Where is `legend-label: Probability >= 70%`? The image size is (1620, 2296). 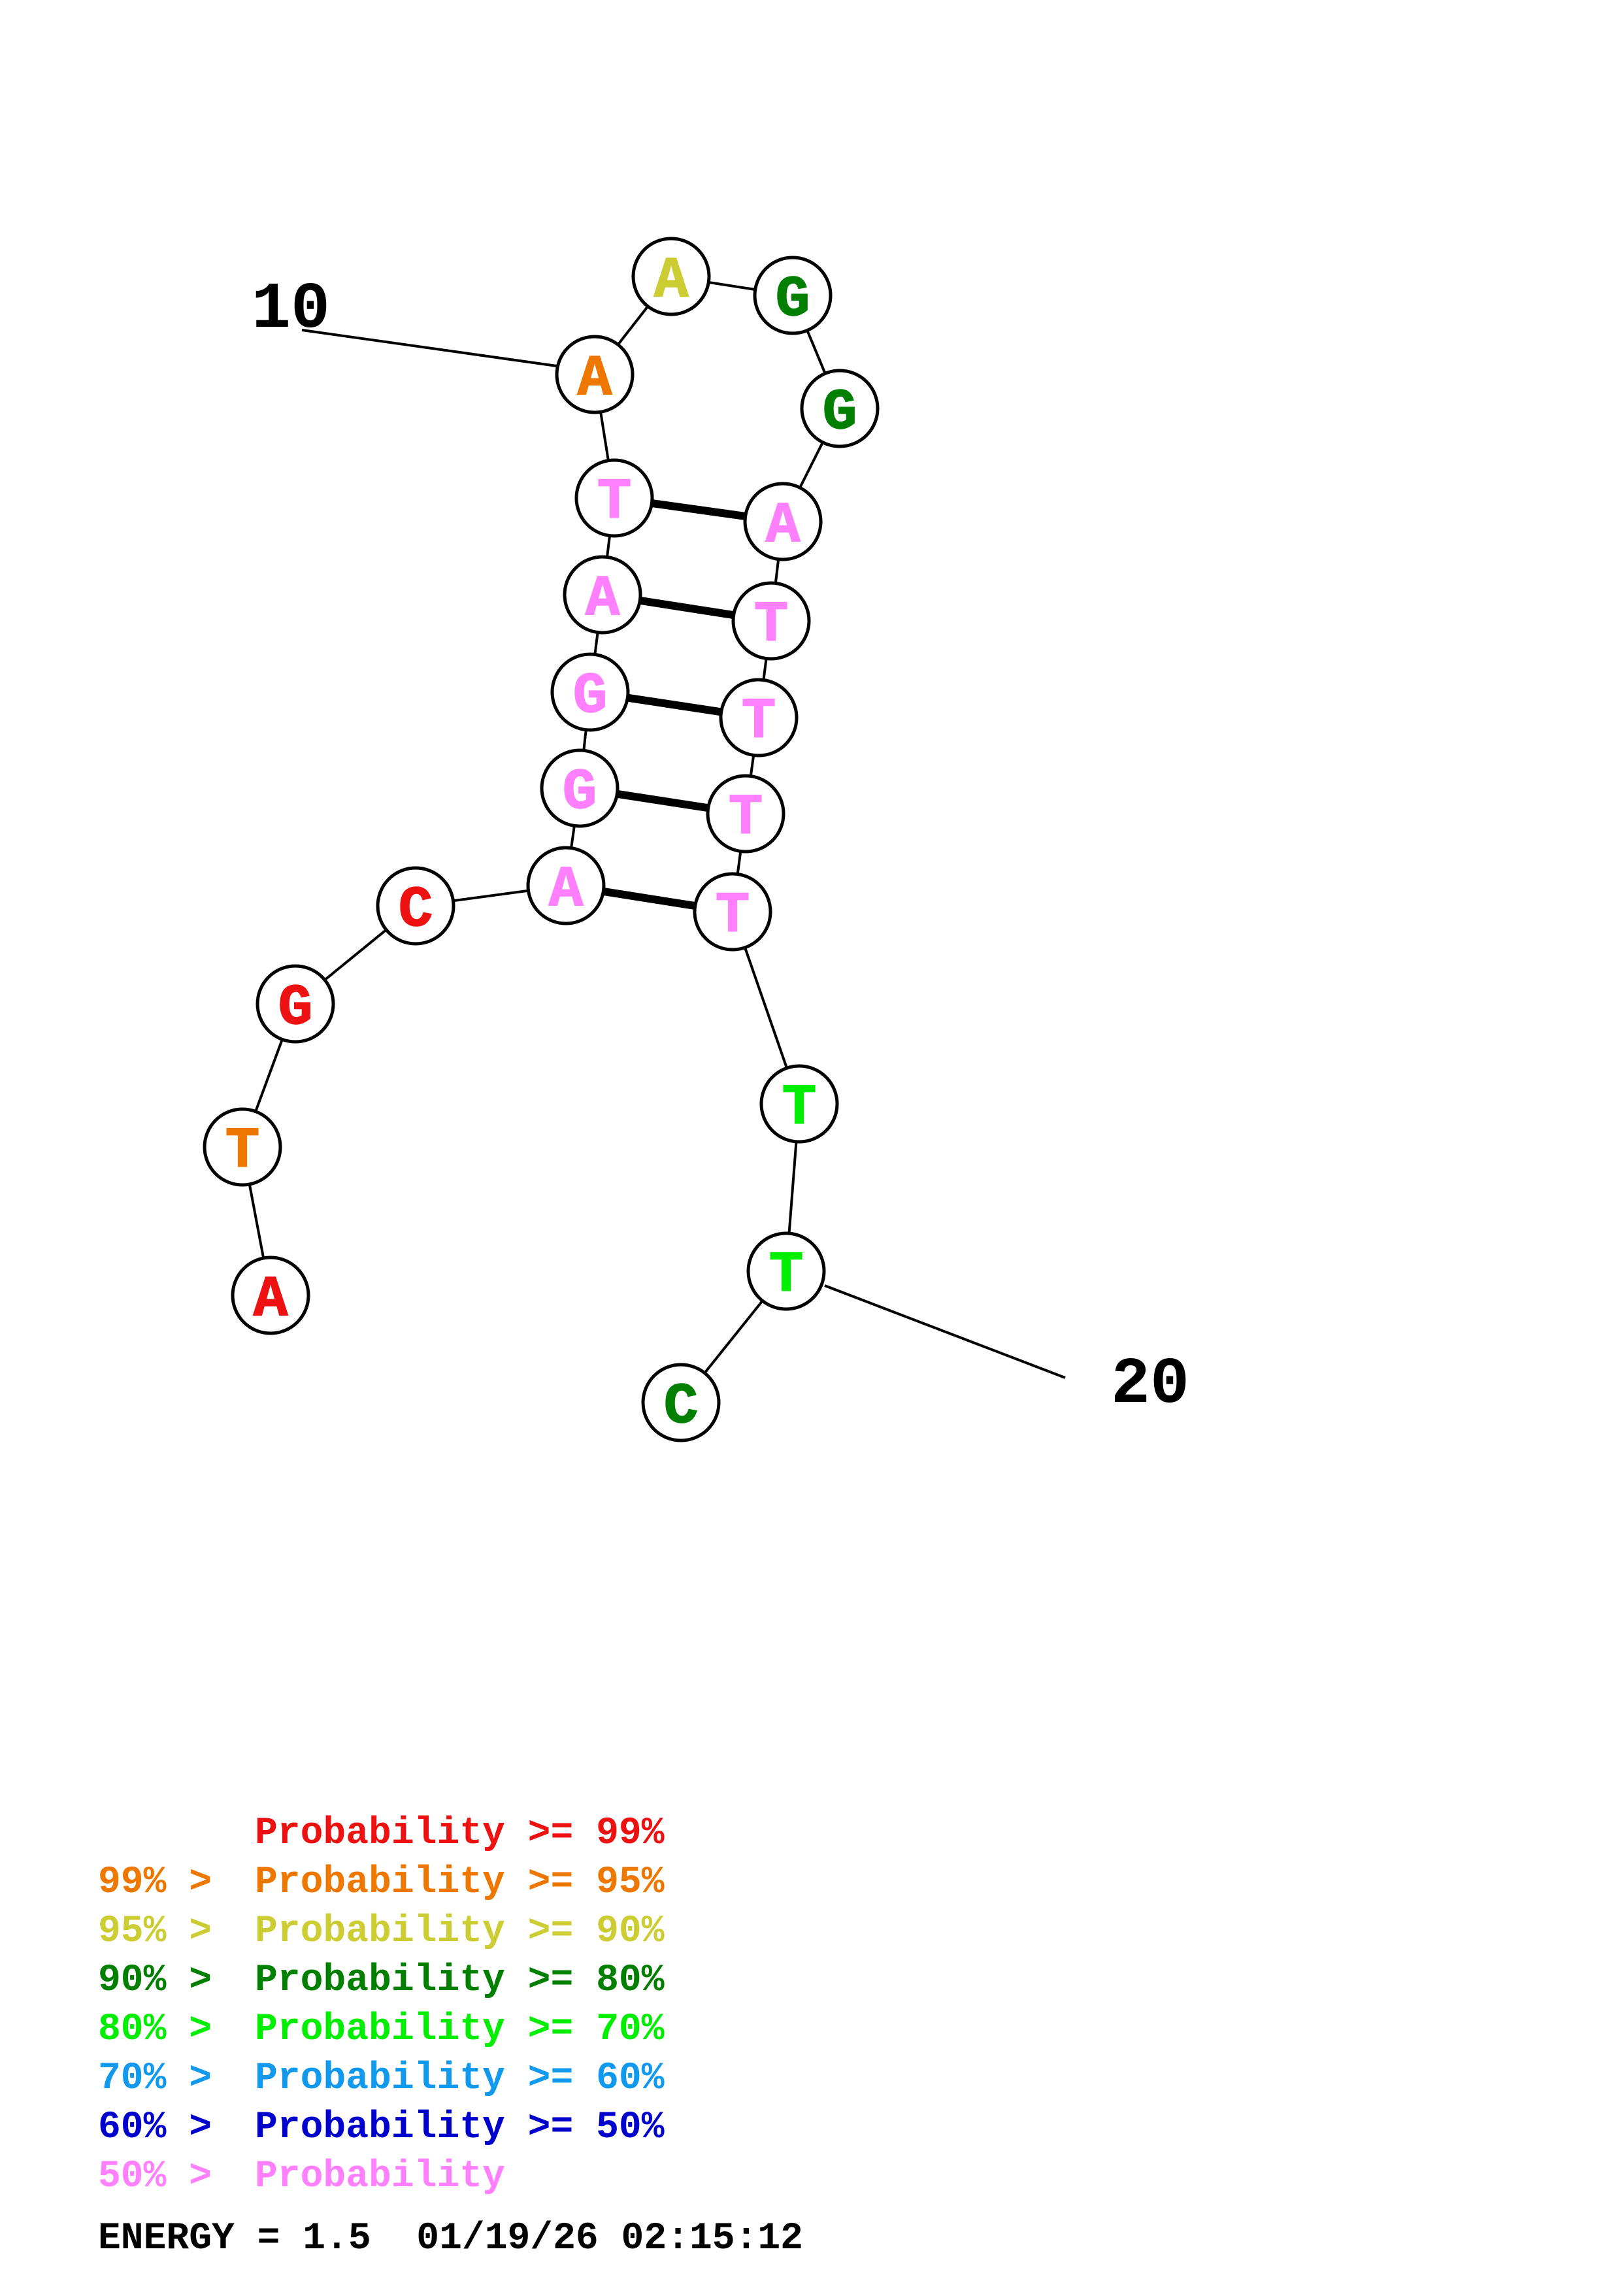
legend-label: Probability >= 70% is located at coordinates (460, 2029).